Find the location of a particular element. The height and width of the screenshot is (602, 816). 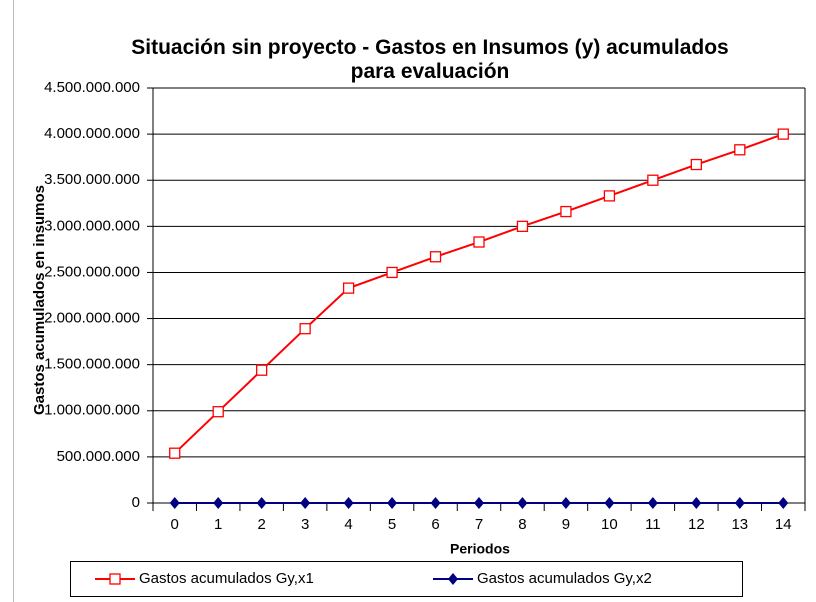

legend-label: Gastos acumulados Gy,x2 is located at coordinates (564, 578).